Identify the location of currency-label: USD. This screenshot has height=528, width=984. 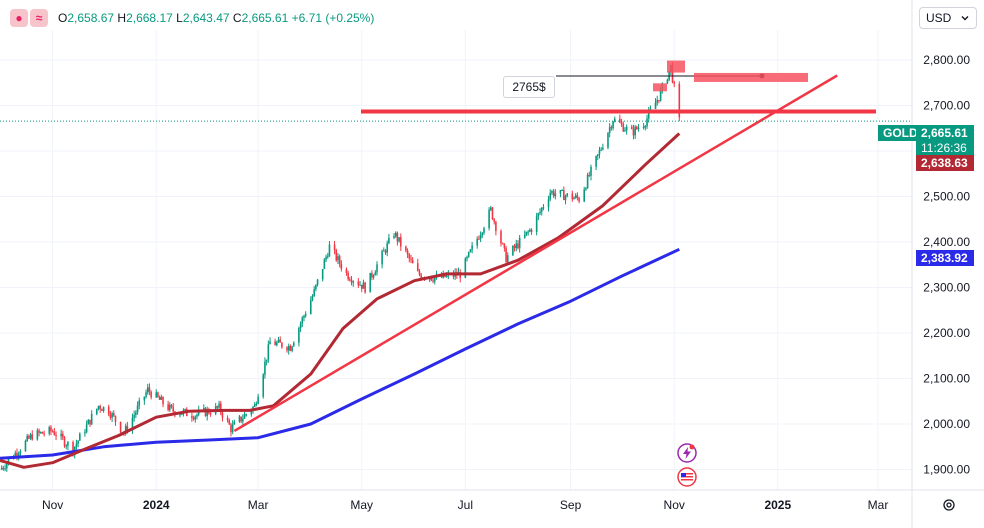
(939, 18).